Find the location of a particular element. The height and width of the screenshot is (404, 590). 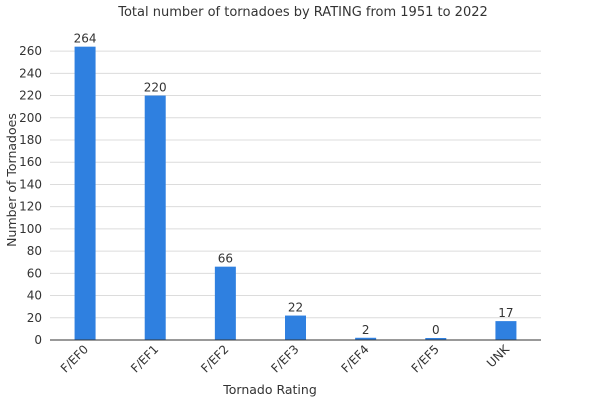

y-tick-label: 160 is located at coordinates (30, 162).